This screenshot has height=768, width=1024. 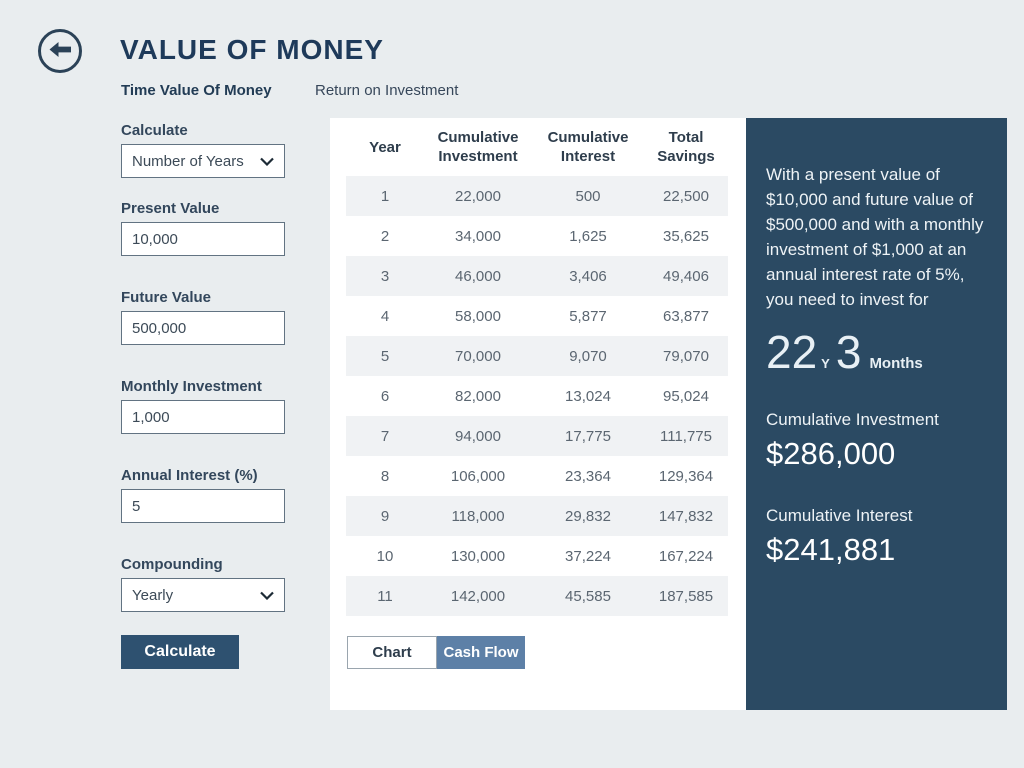 I want to click on cash-flow-toggle-button: Cash Flow, so click(x=481, y=652).